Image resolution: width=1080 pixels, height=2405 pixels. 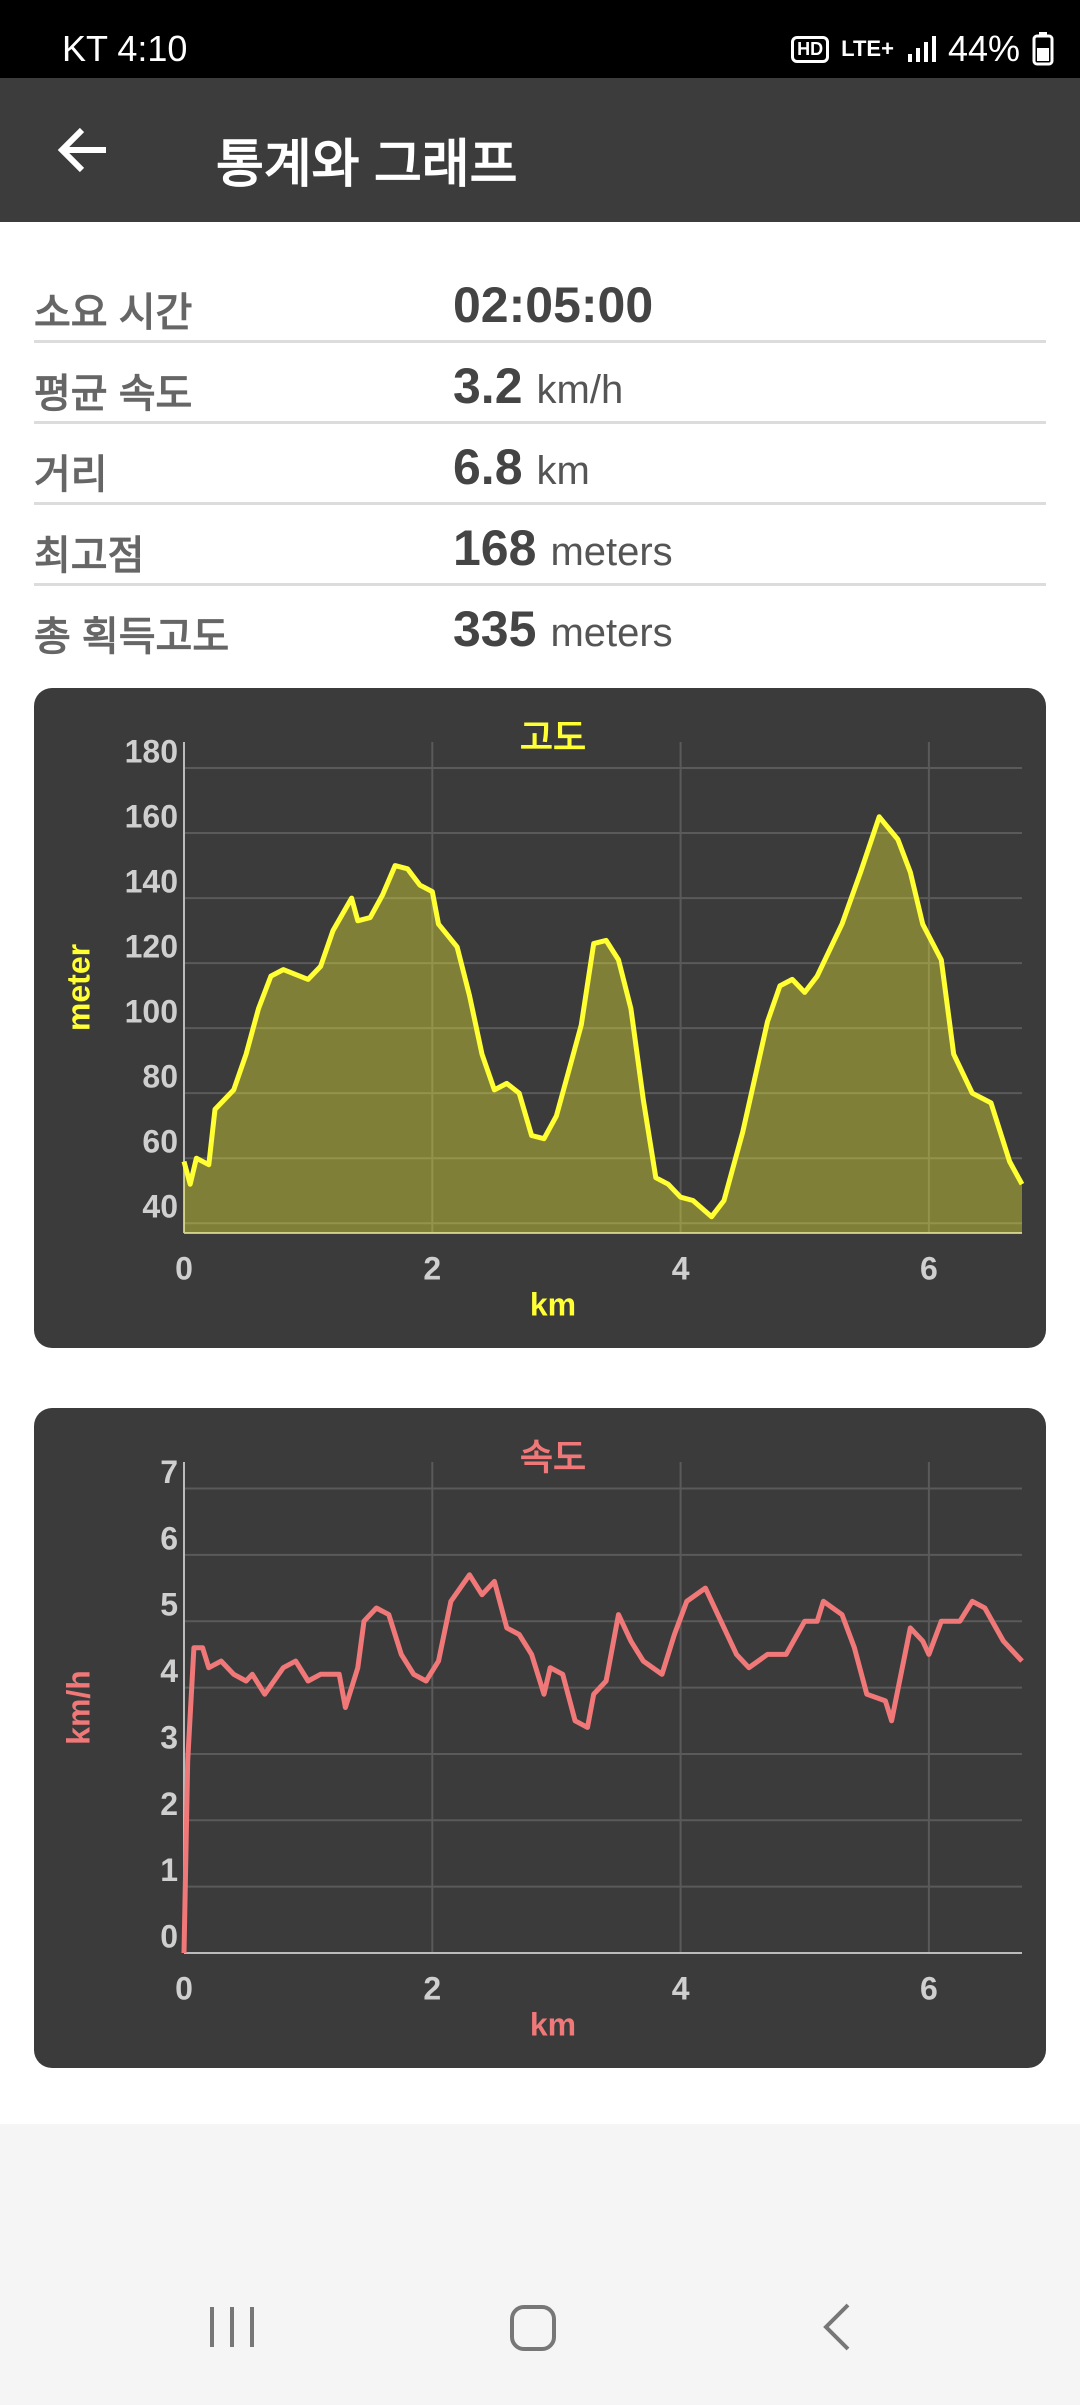 I want to click on y-axis-label: meter, so click(x=78, y=987).